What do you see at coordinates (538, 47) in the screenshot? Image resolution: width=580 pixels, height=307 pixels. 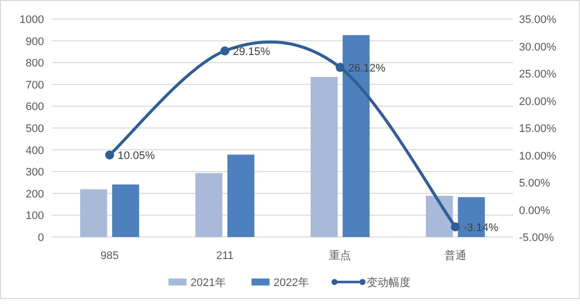 I see `y2-tick-label: 30.00%` at bounding box center [538, 47].